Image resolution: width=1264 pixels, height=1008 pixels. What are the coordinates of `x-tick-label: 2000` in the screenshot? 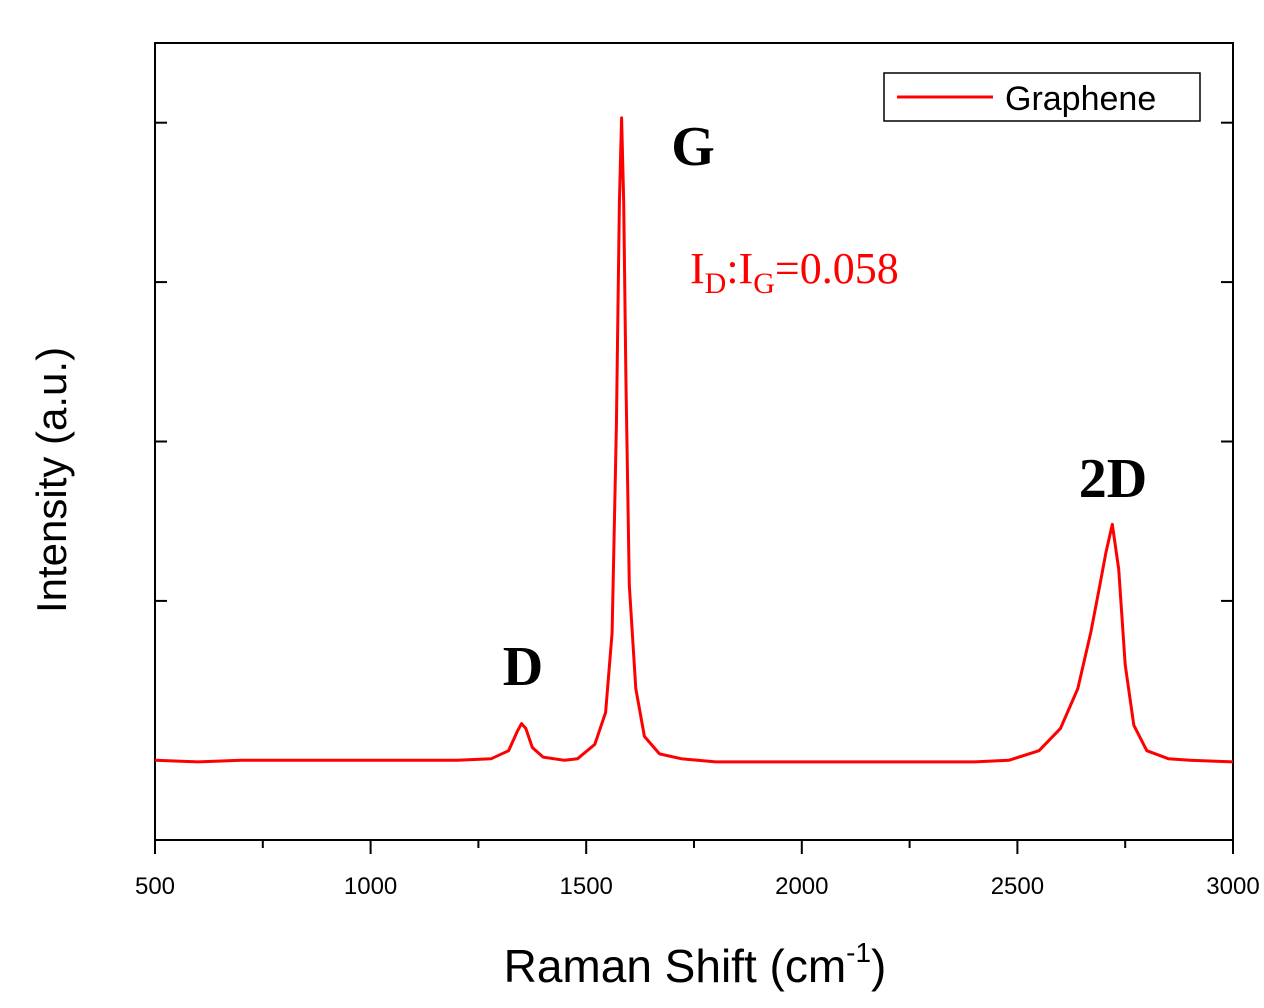 It's located at (801, 886).